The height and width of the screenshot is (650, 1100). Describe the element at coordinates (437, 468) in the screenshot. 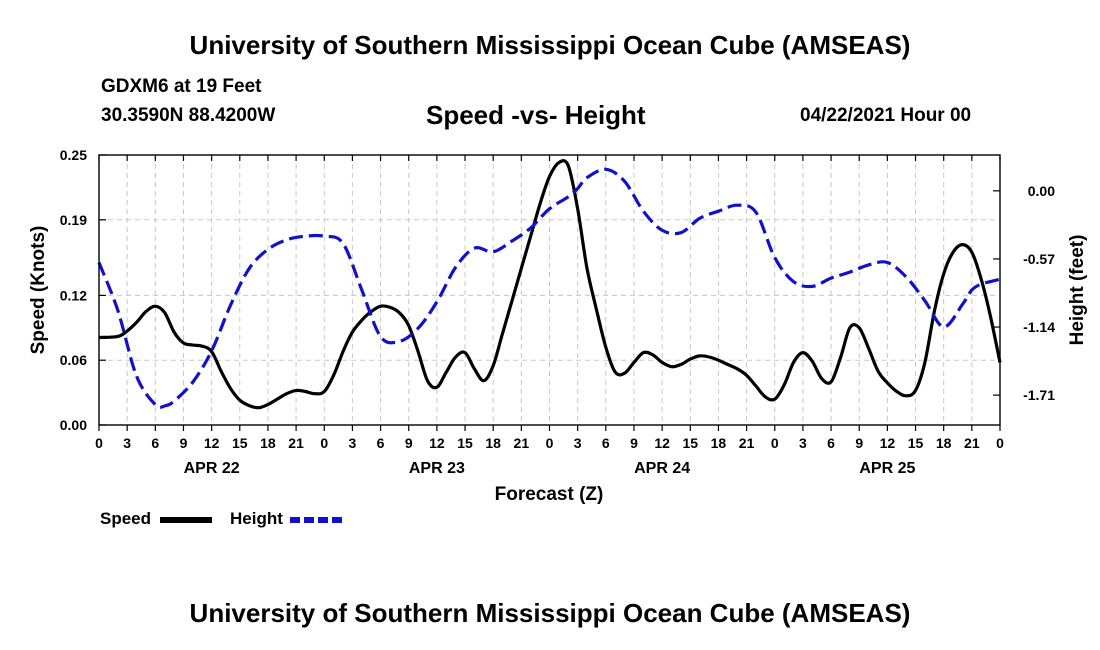

I see `date-label: APR 23` at that location.